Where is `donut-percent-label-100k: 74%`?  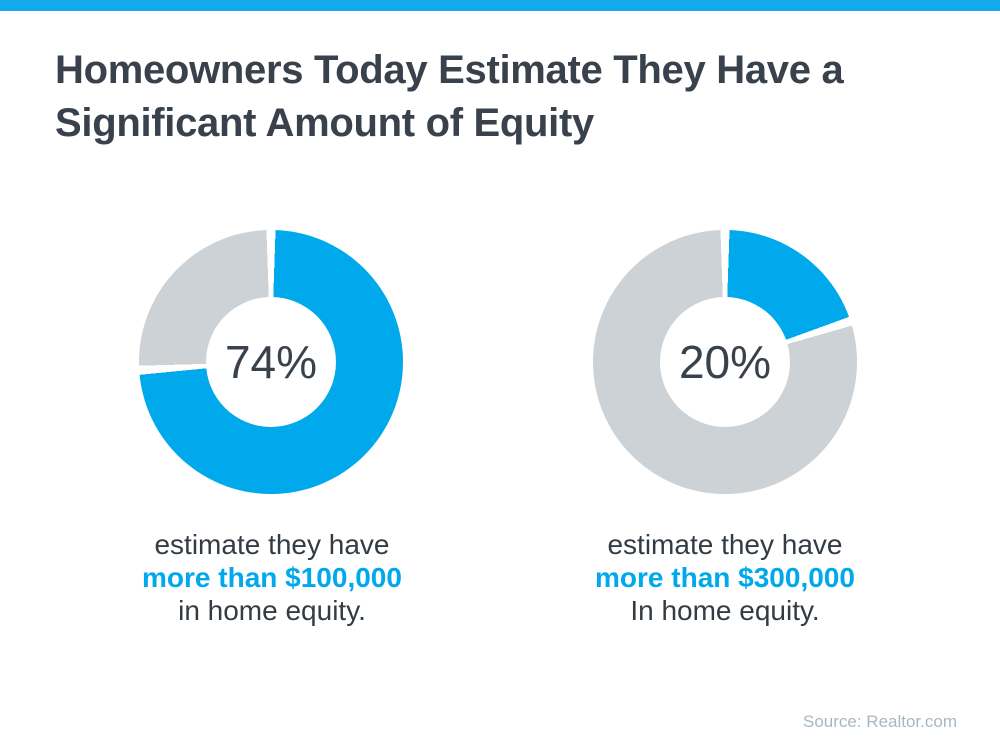 donut-percent-label-100k: 74% is located at coordinates (271, 362).